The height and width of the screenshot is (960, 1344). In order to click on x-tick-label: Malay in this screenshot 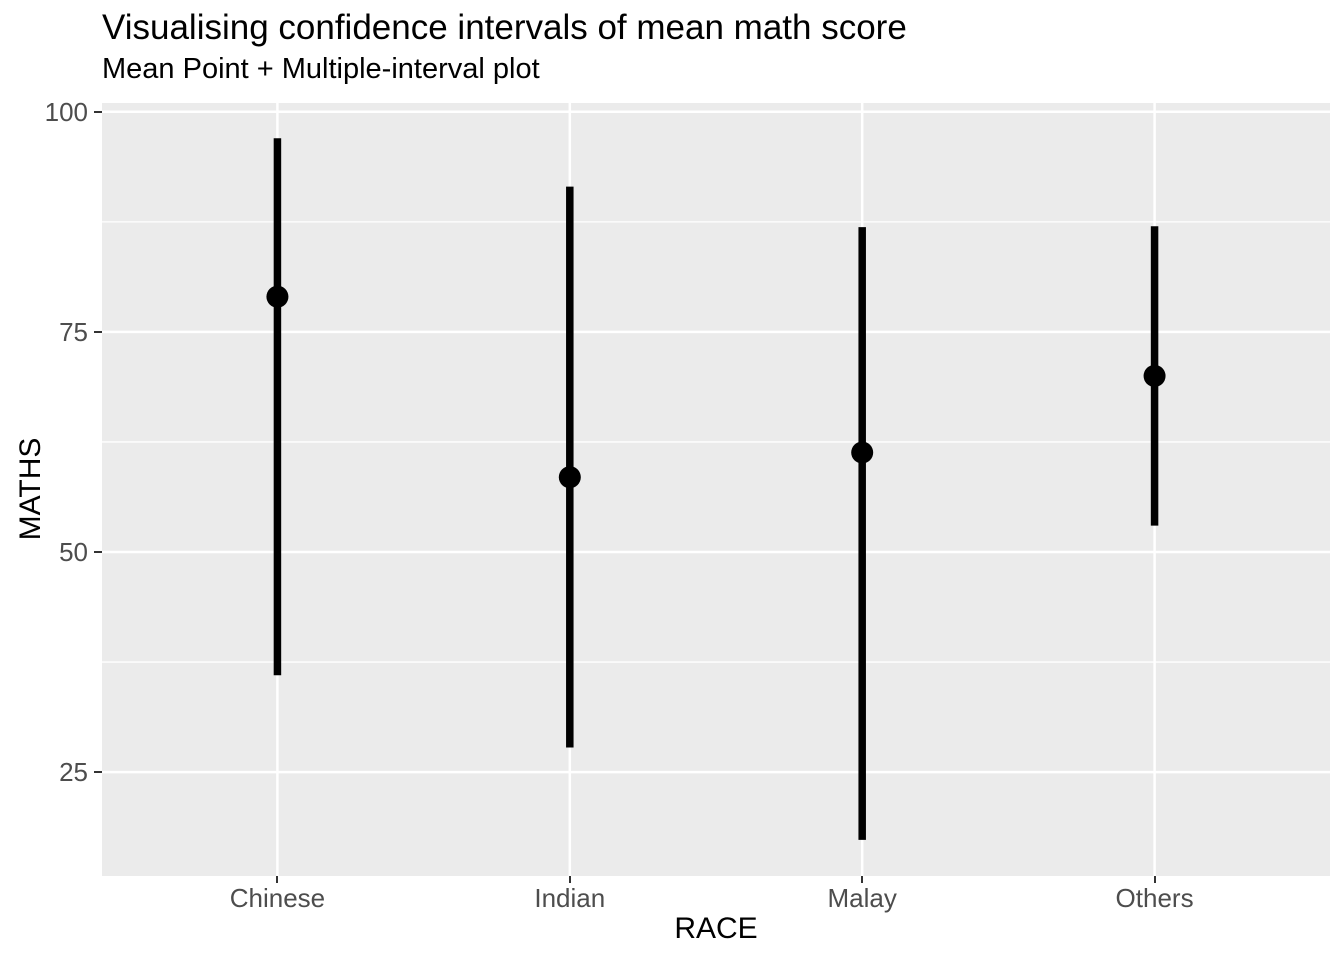, I will do `click(862, 898)`.